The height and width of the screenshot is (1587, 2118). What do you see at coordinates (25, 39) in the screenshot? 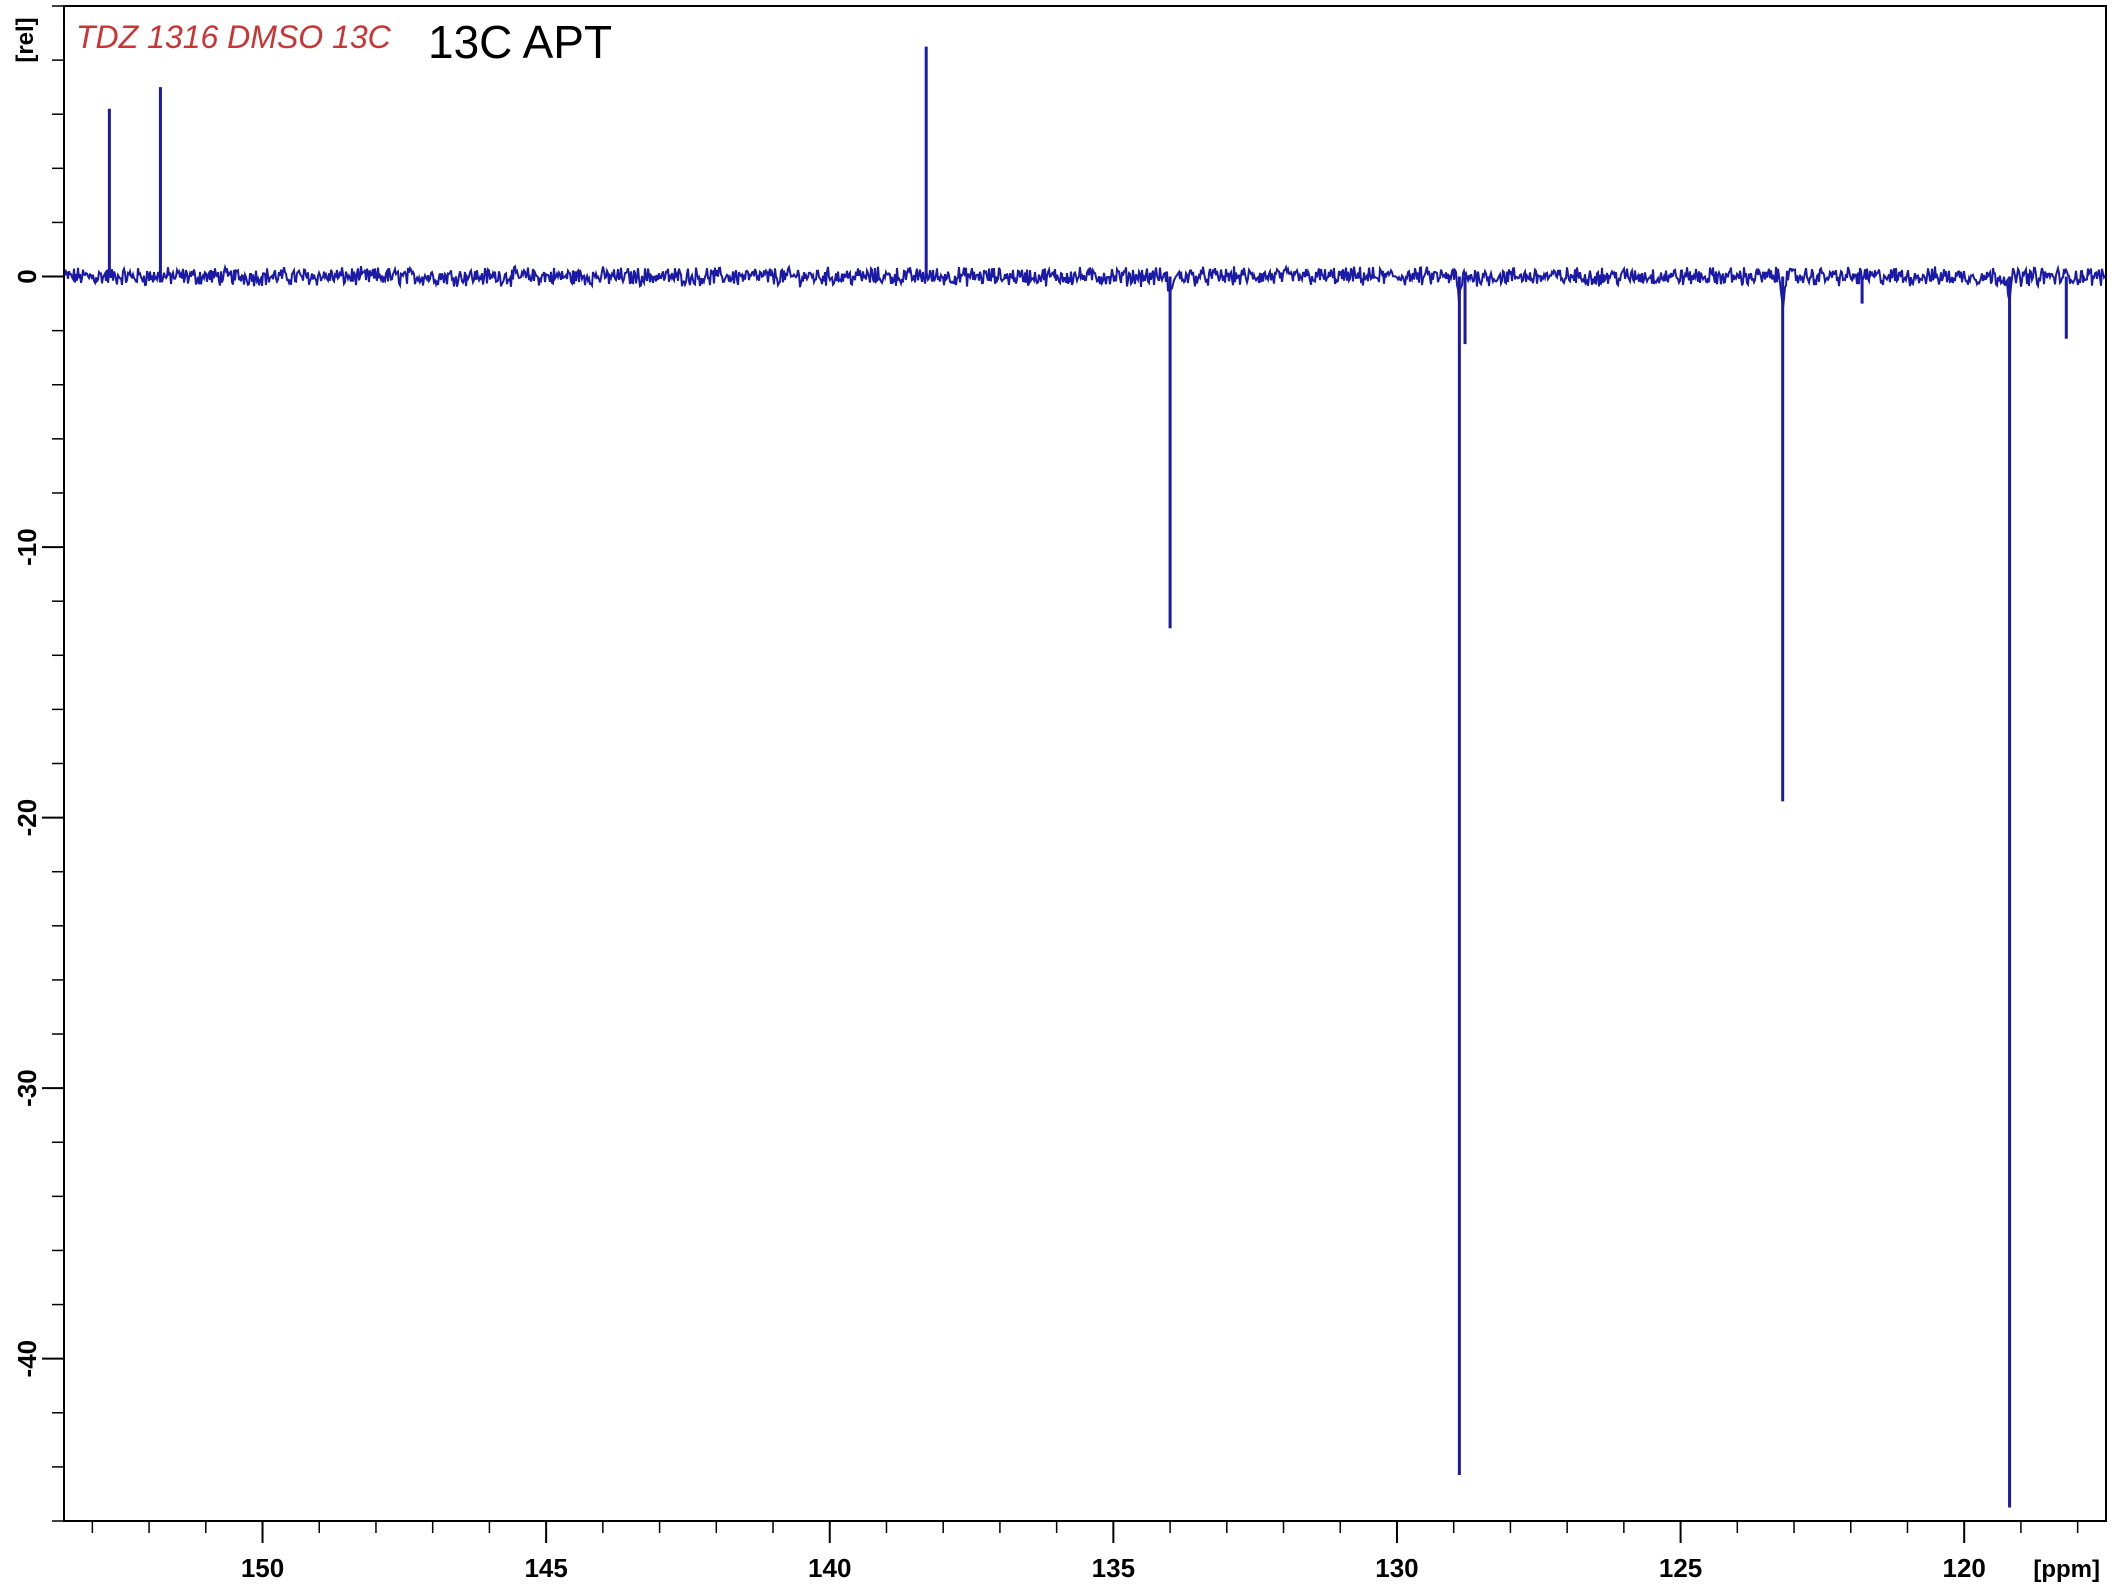
I see `y-axis-label: [rel]` at bounding box center [25, 39].